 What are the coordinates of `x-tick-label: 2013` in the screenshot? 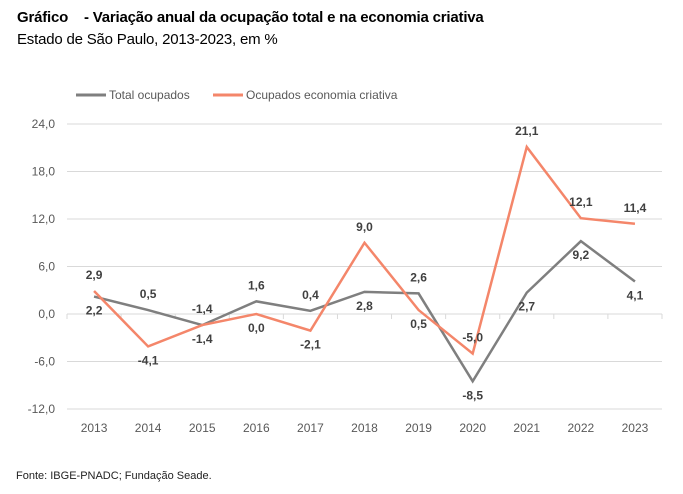 It's located at (94, 428).